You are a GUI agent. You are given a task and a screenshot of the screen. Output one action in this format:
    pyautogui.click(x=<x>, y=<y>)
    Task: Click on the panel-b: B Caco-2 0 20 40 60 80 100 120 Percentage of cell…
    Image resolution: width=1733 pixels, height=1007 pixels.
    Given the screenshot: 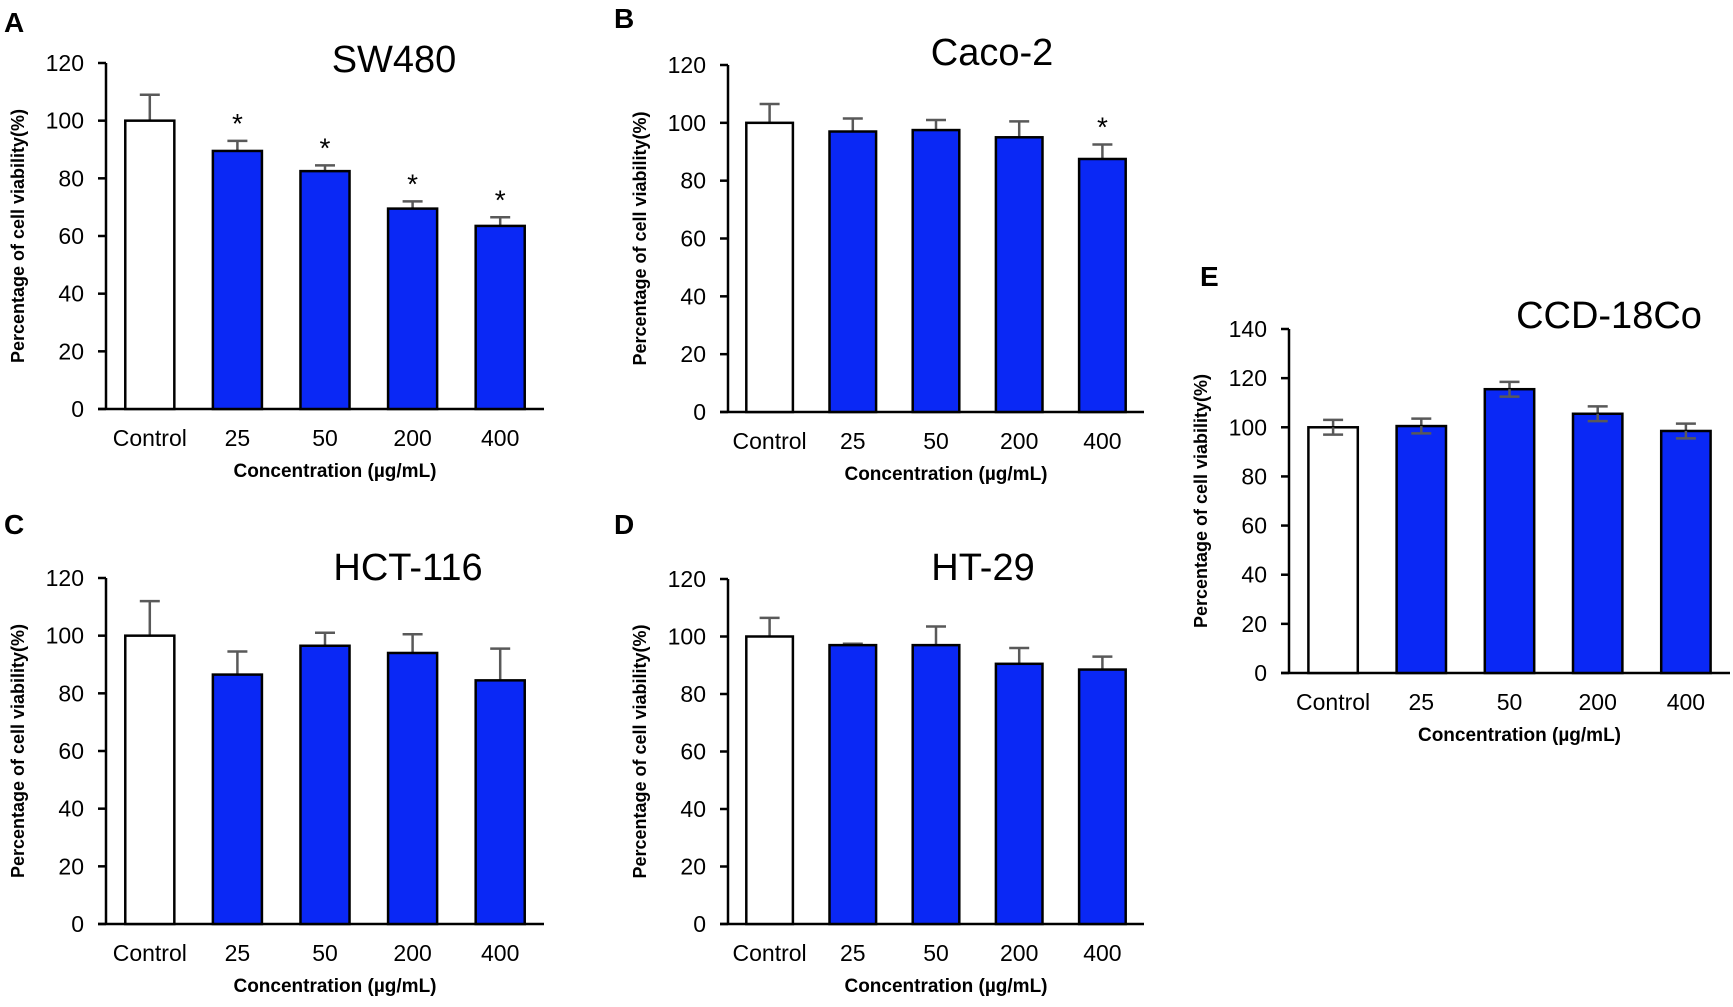 What is the action you would take?
    pyautogui.click(x=879, y=244)
    